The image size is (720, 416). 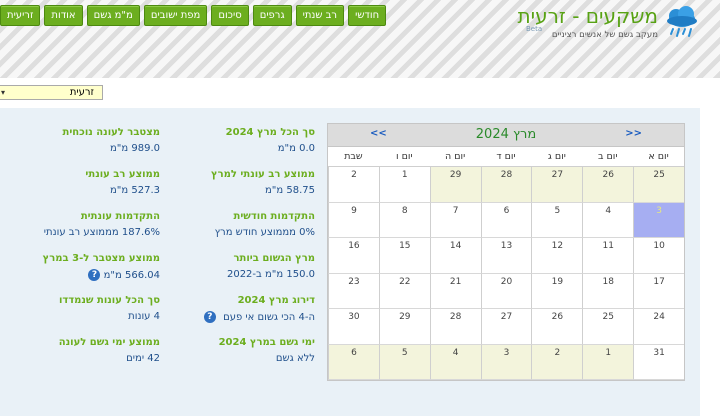 I want to click on stat-label: דירוג מרץ 2024, so click(x=276, y=300).